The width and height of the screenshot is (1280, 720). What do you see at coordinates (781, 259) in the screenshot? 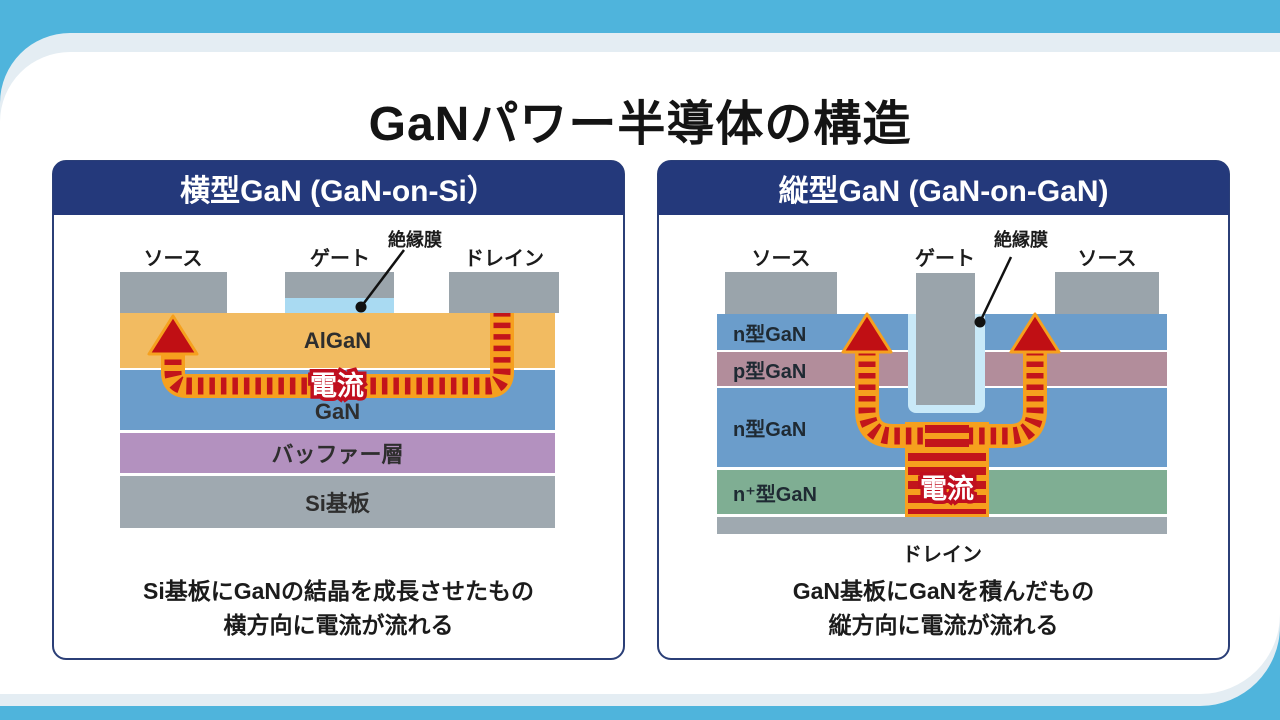
I see `source-left-label: ソース` at bounding box center [781, 259].